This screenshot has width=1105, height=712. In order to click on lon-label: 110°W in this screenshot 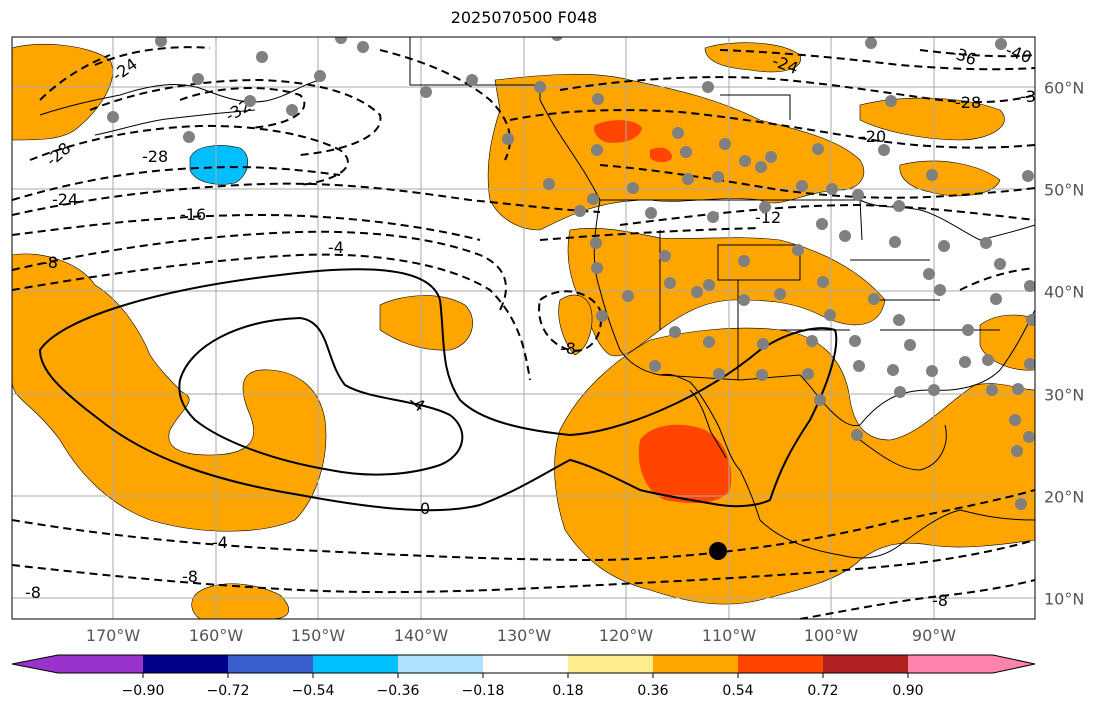, I will do `click(729, 635)`.